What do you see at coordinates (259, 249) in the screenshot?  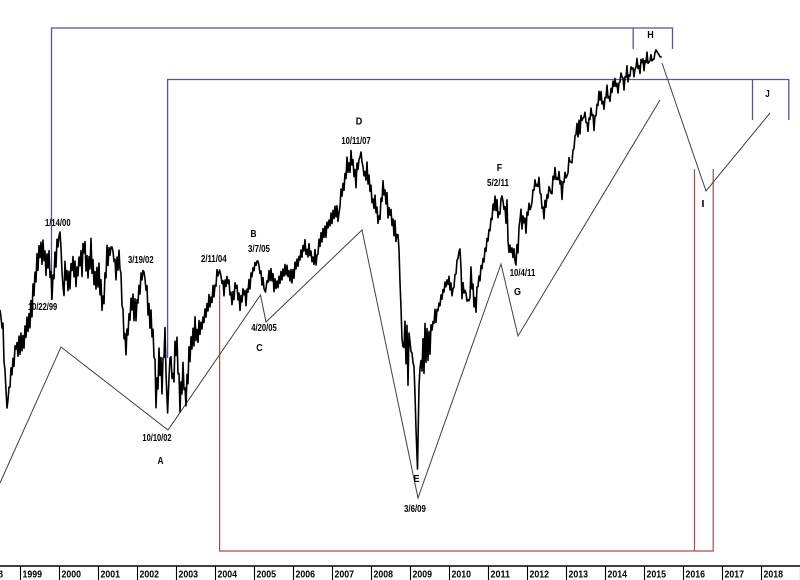 I see `svg-text: 3/7/05` at bounding box center [259, 249].